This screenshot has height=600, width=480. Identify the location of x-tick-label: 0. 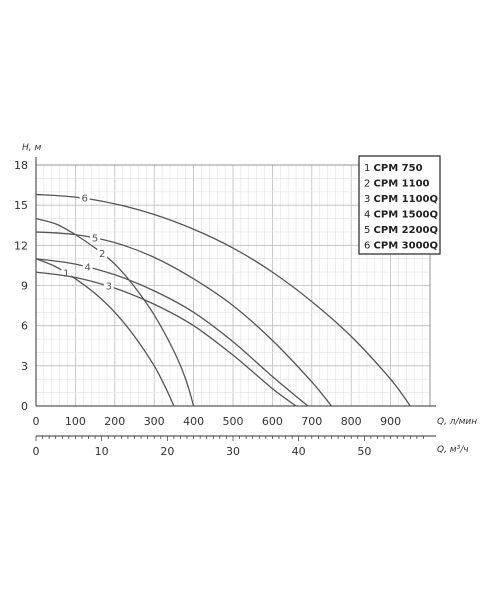
(36, 421).